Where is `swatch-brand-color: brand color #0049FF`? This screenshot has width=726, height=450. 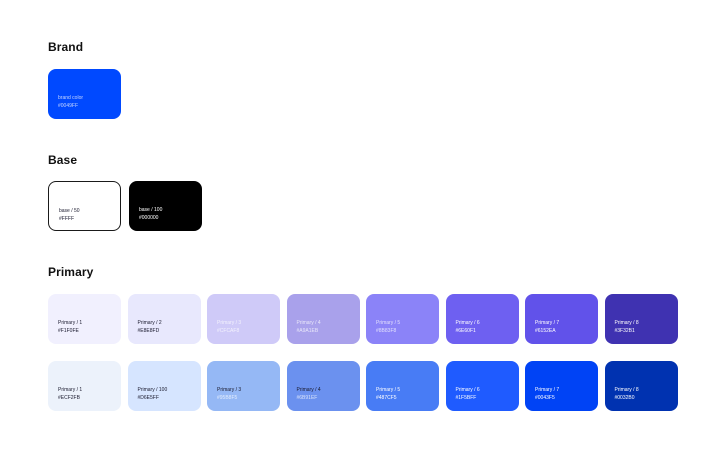 swatch-brand-color: brand color #0049FF is located at coordinates (84, 94).